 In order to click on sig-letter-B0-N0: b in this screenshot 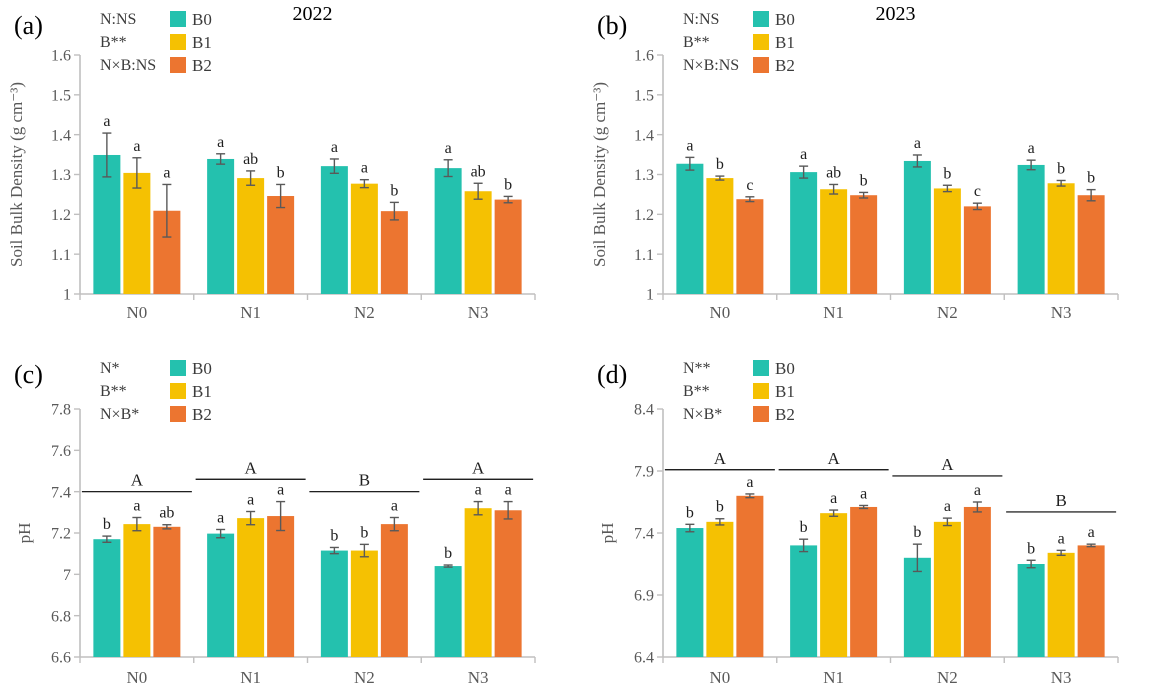, I will do `click(107, 524)`.